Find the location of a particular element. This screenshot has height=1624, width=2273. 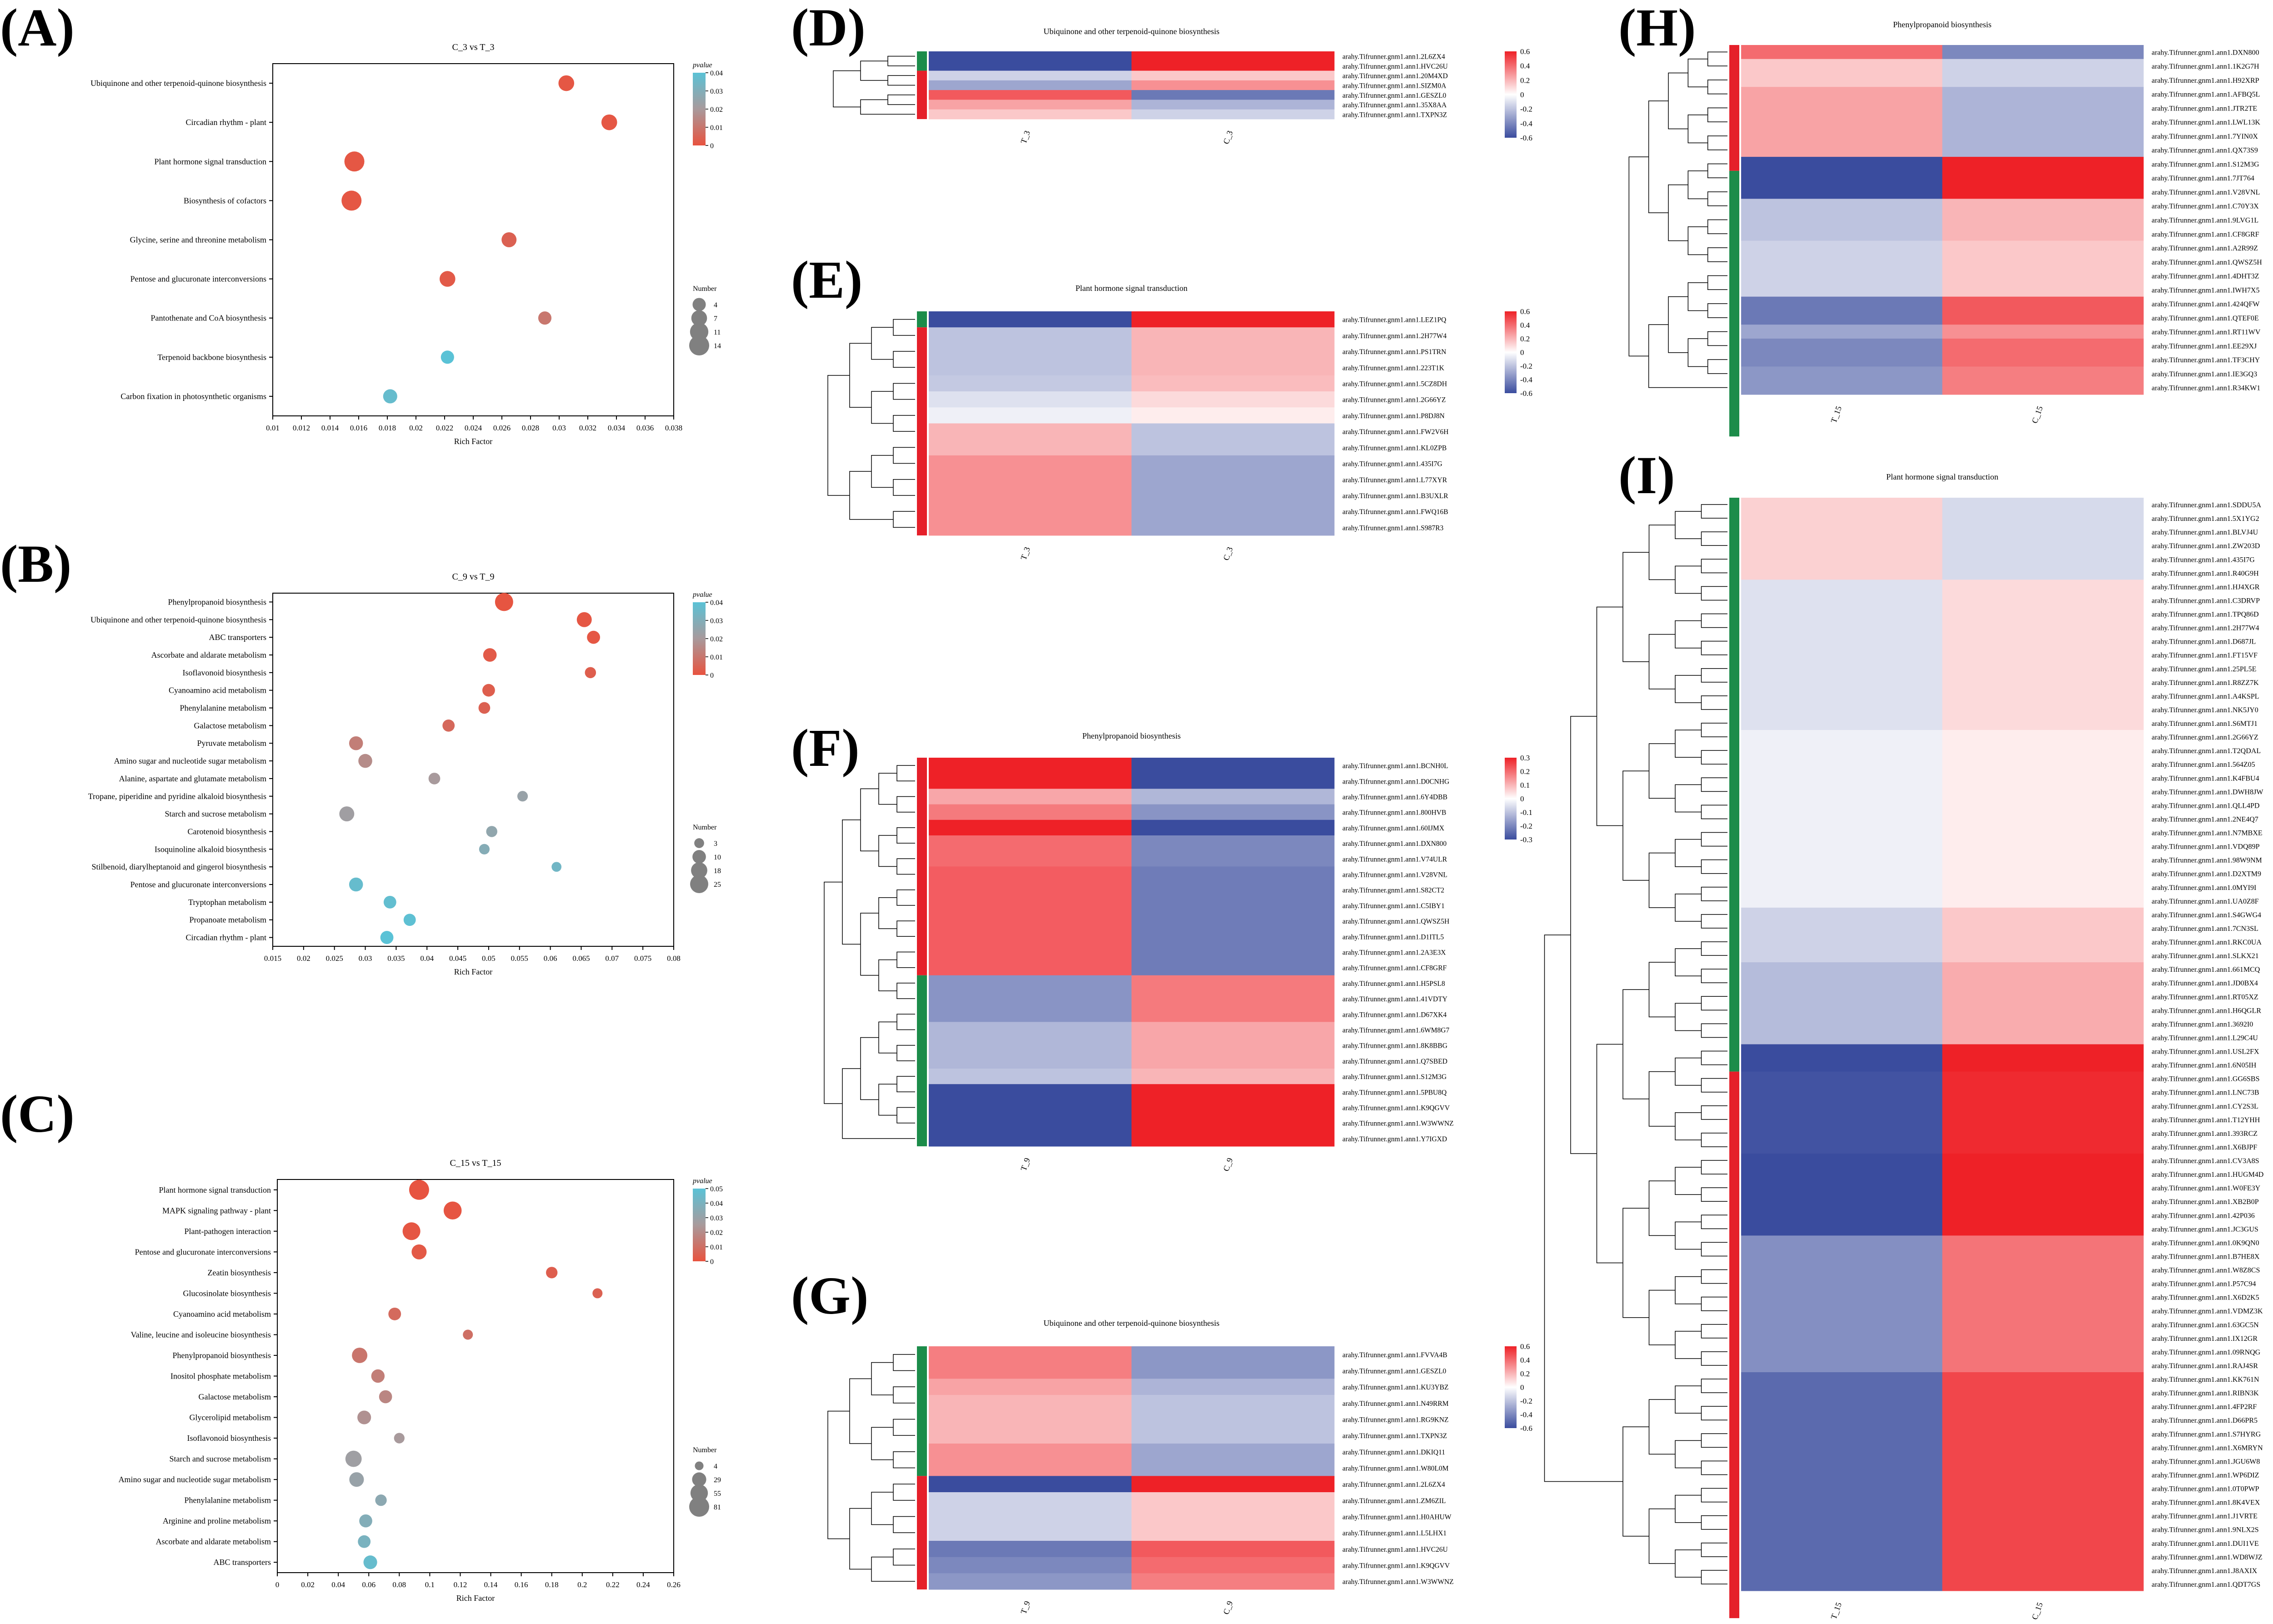

row-label: arahy.Tifrunner.gnm1.ann1.D67XK4 is located at coordinates (1394, 1015).